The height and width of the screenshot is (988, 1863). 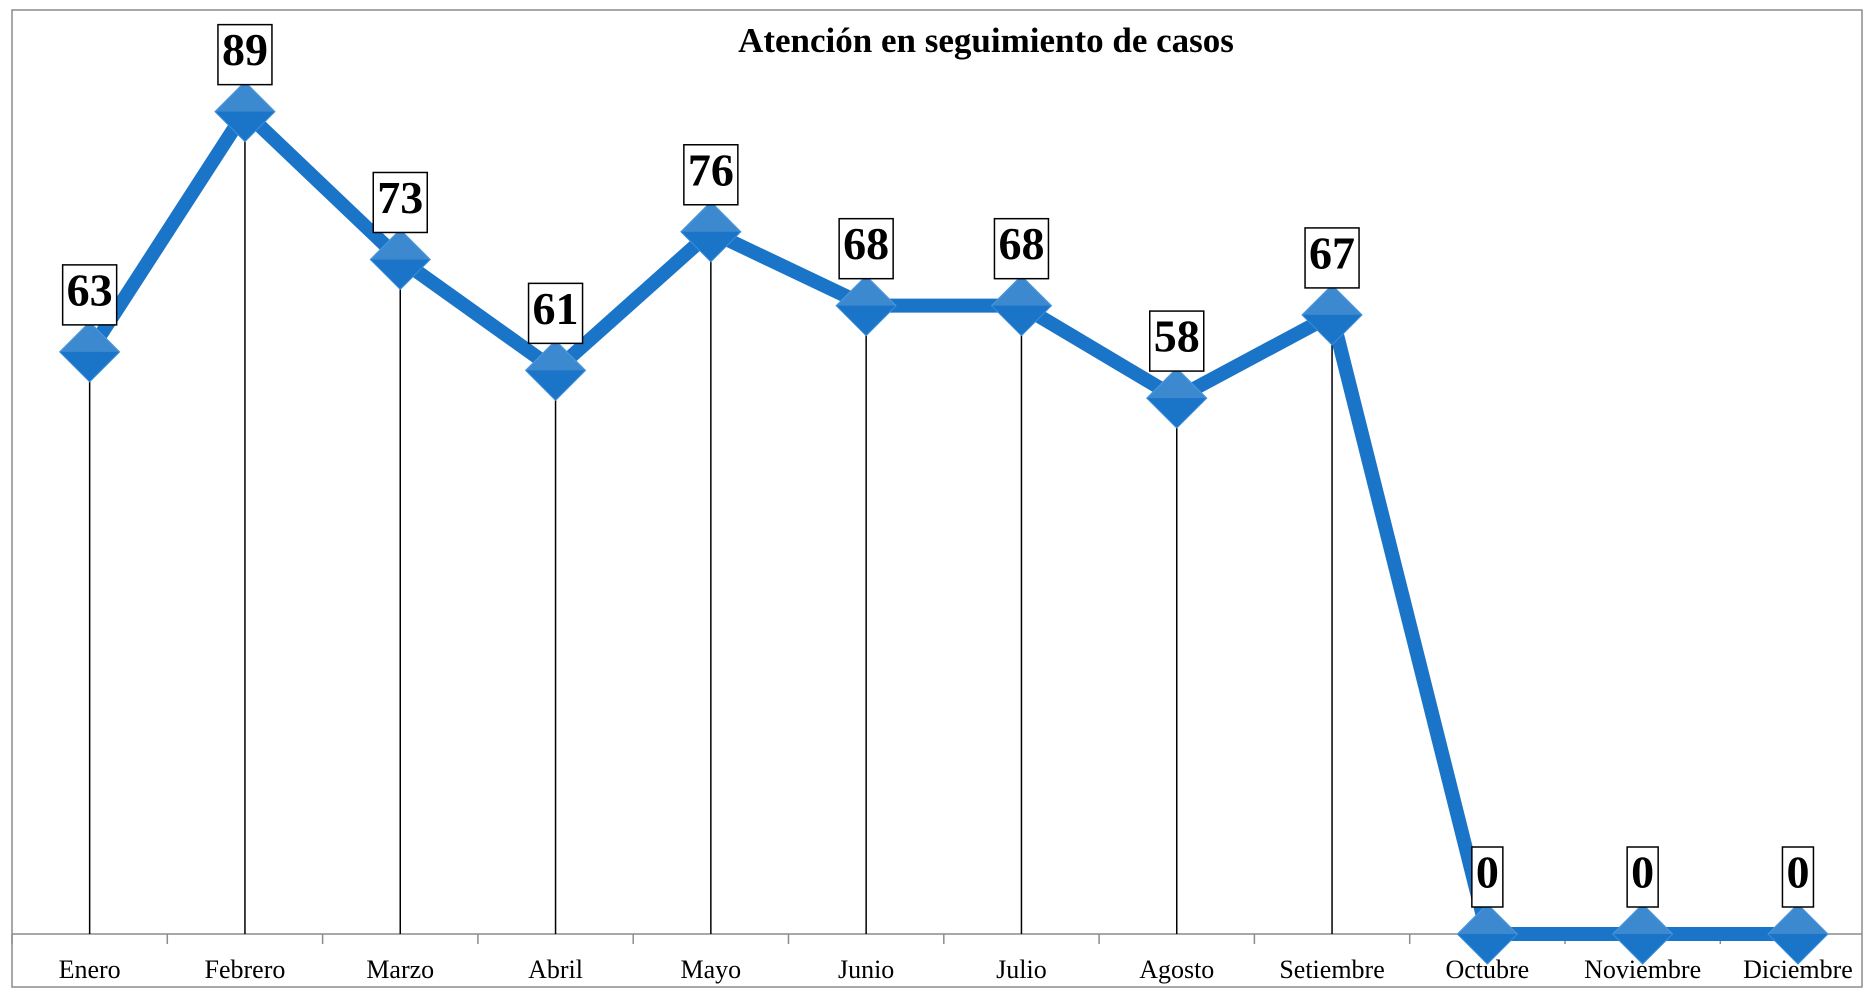 What do you see at coordinates (400, 197) in the screenshot?
I see `data-label: 73` at bounding box center [400, 197].